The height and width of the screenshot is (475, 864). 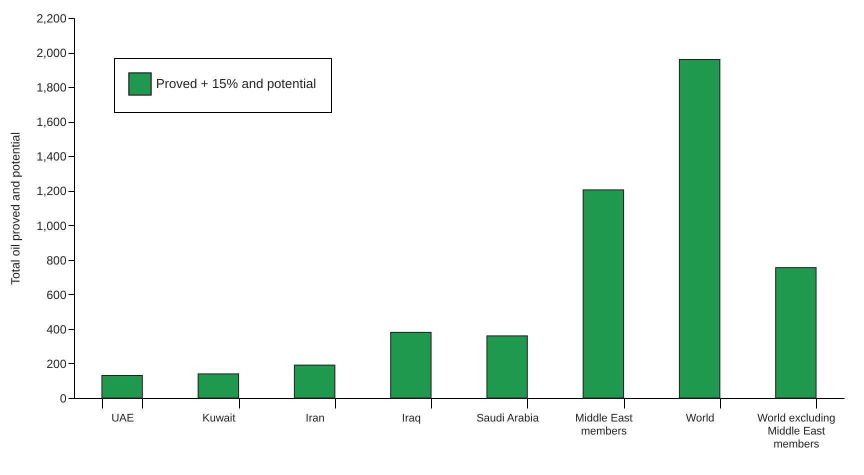 I want to click on y-tick-label: 1,600, so click(x=51, y=122).